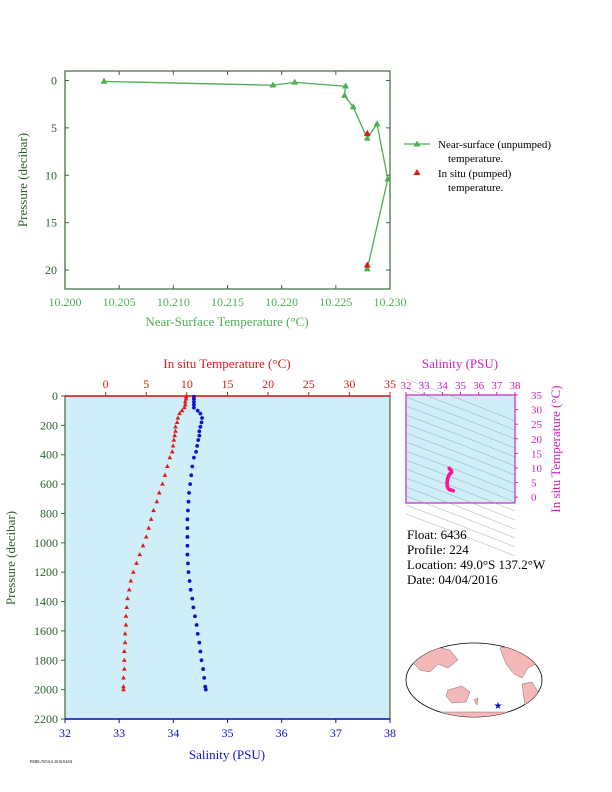 The width and height of the screenshot is (612, 792). I want to click on salinity-tick-label: 37, so click(336, 733).